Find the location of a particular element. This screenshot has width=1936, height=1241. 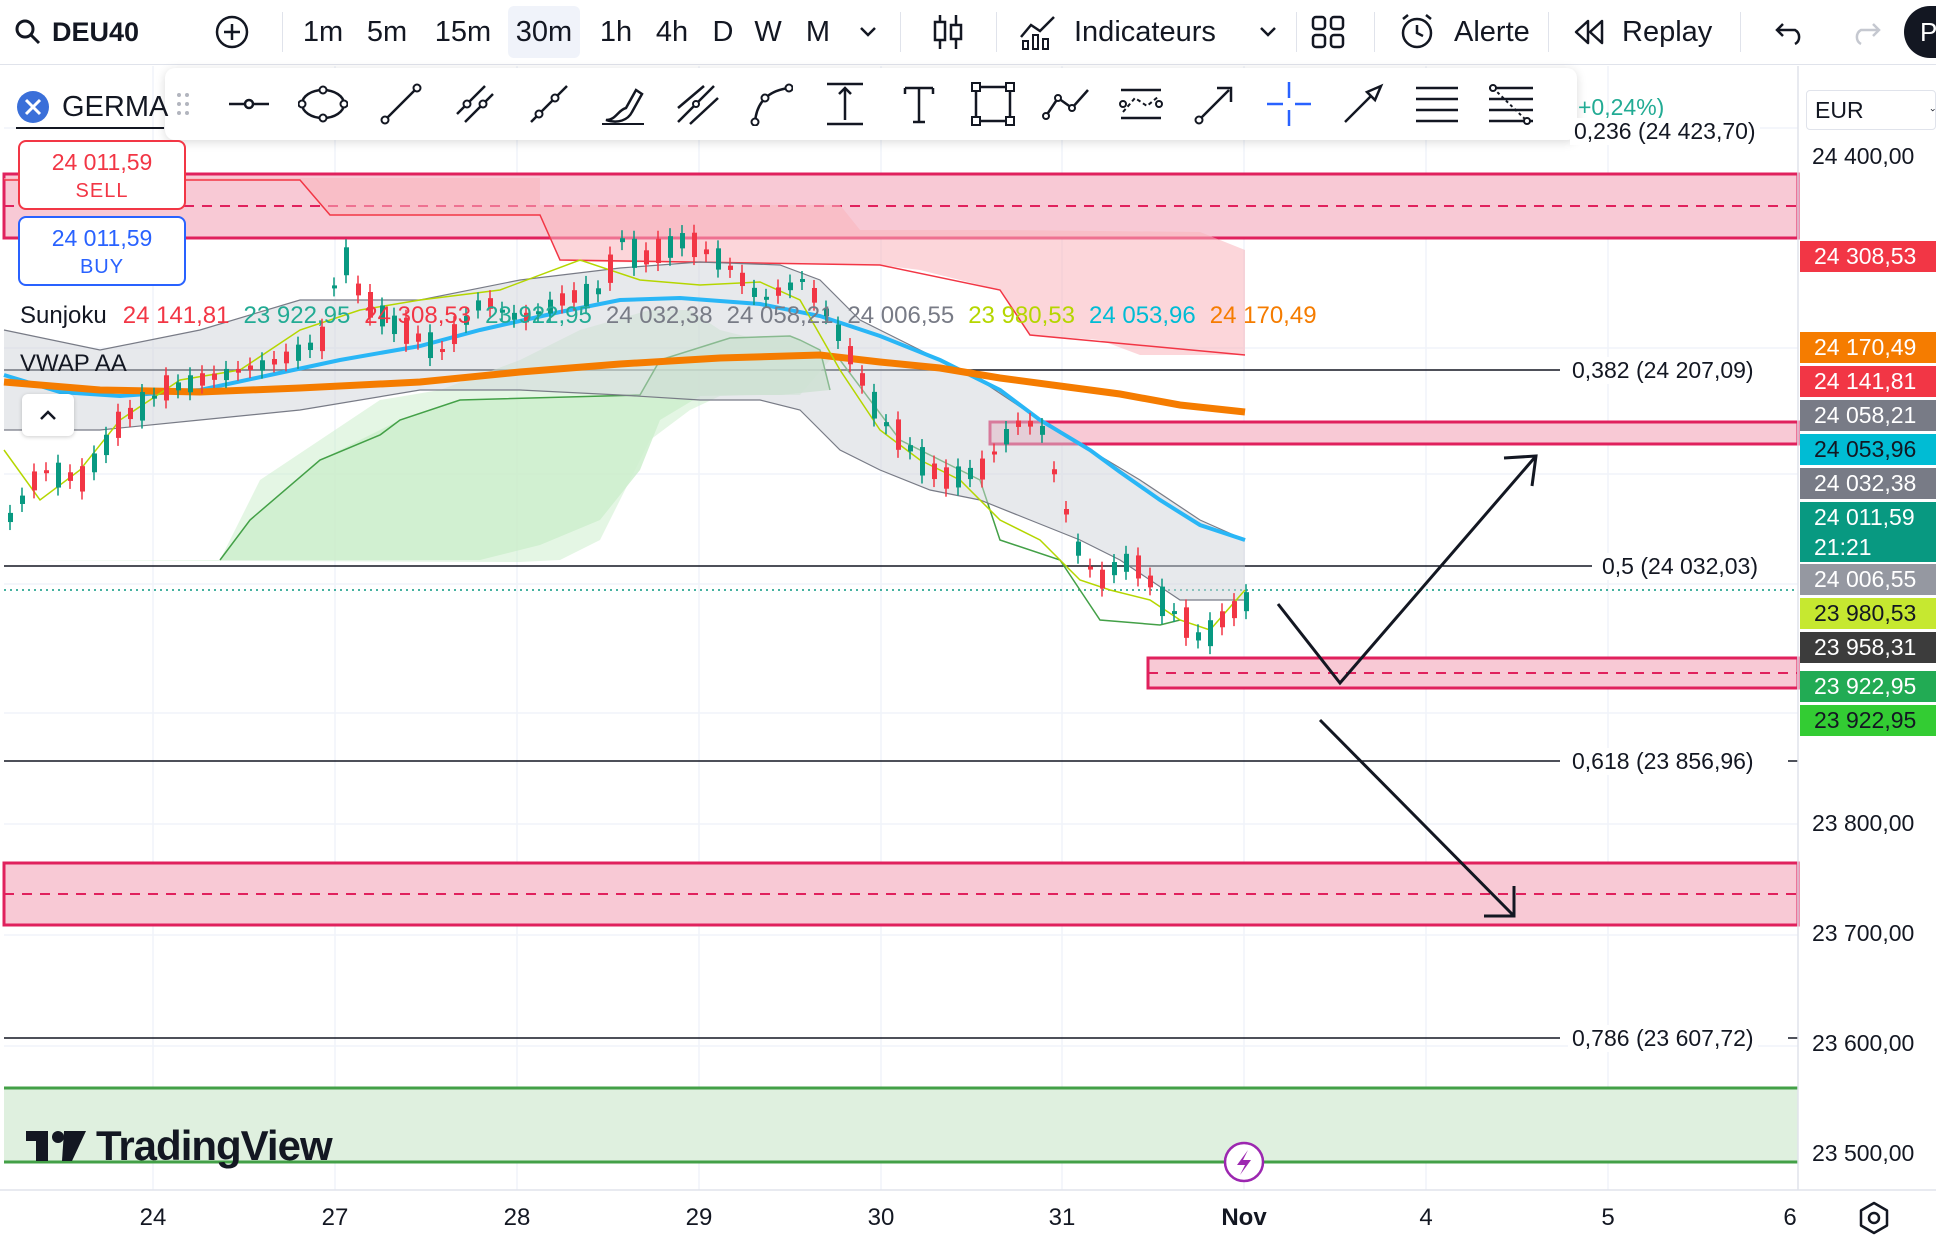

ray-tool is located at coordinates (549, 104).